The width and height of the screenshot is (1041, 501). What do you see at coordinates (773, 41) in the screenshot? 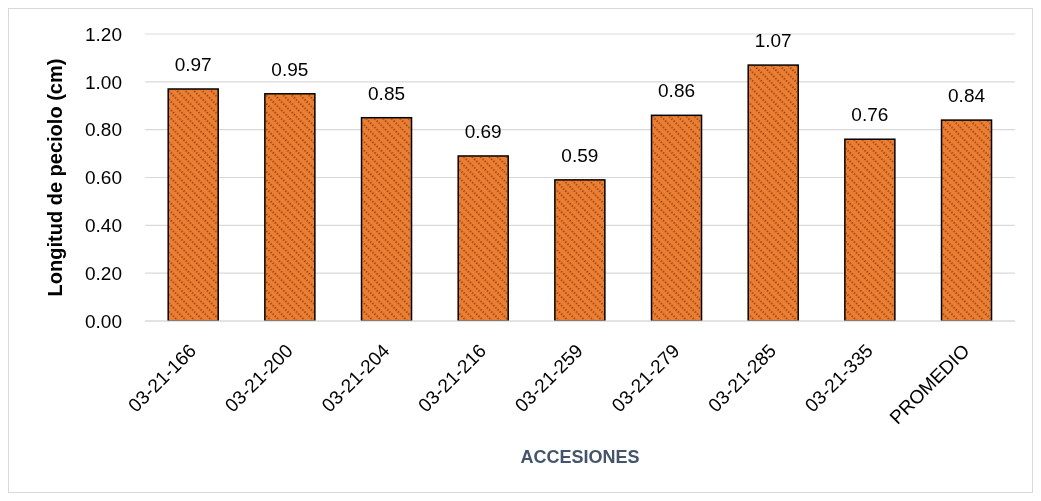
I see `data-label: 1.07` at bounding box center [773, 41].